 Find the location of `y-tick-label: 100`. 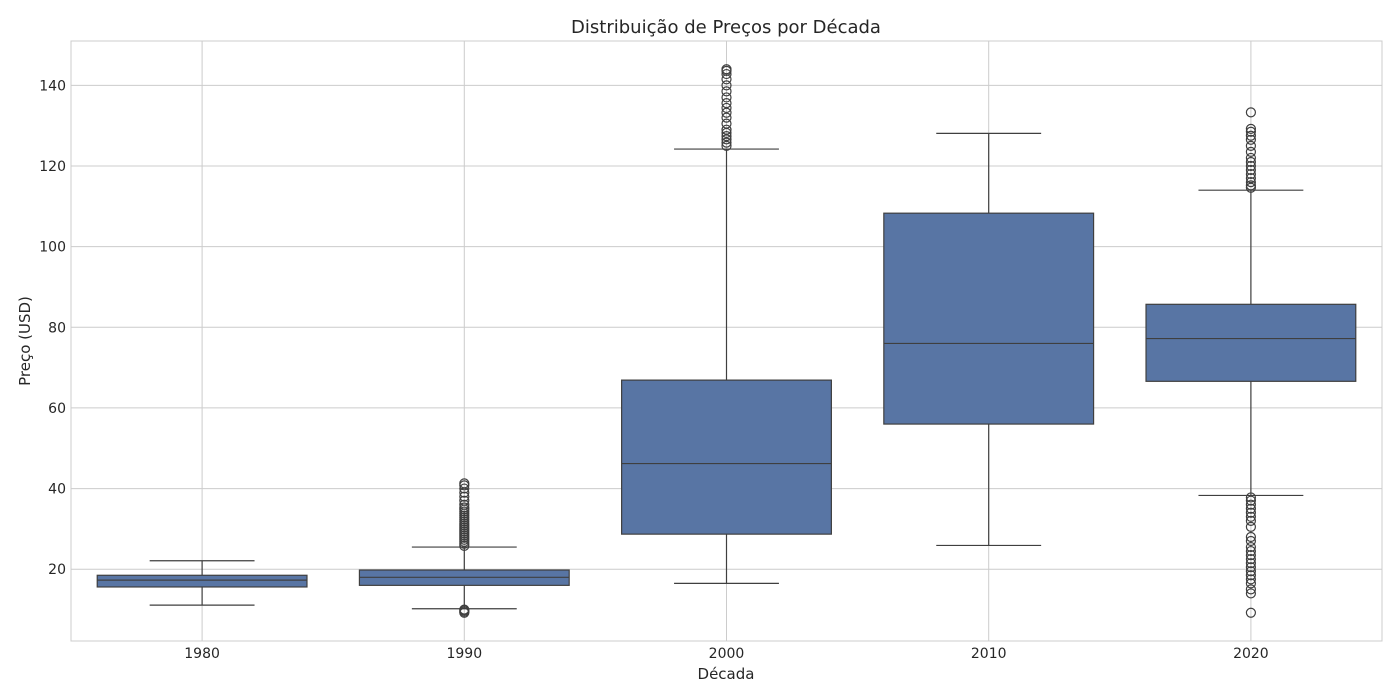

y-tick-label: 100 is located at coordinates (52, 248).